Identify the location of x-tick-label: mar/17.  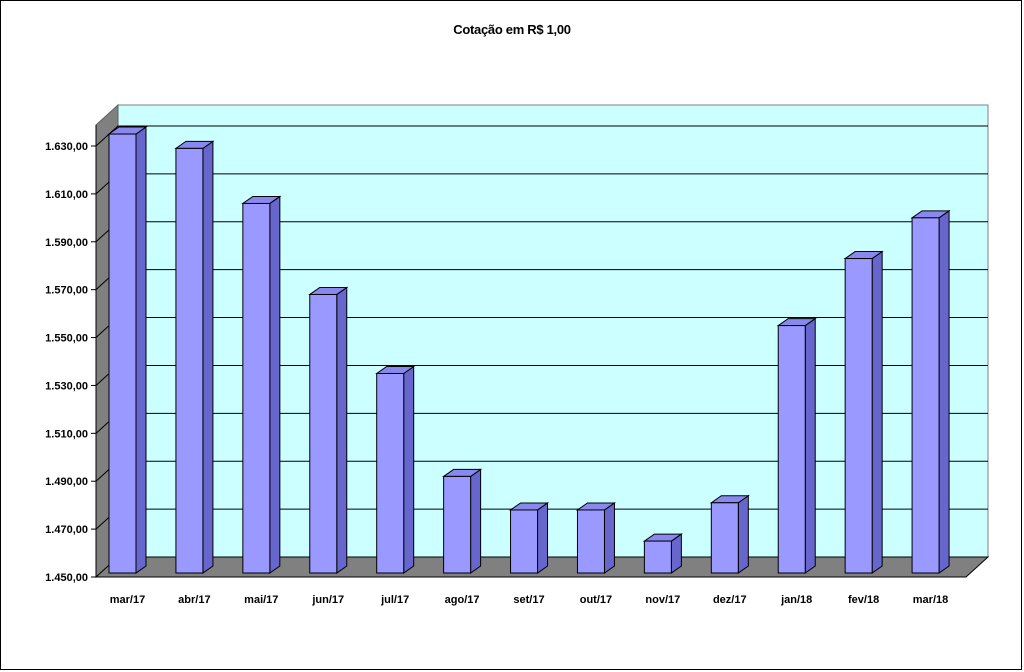
(127, 600).